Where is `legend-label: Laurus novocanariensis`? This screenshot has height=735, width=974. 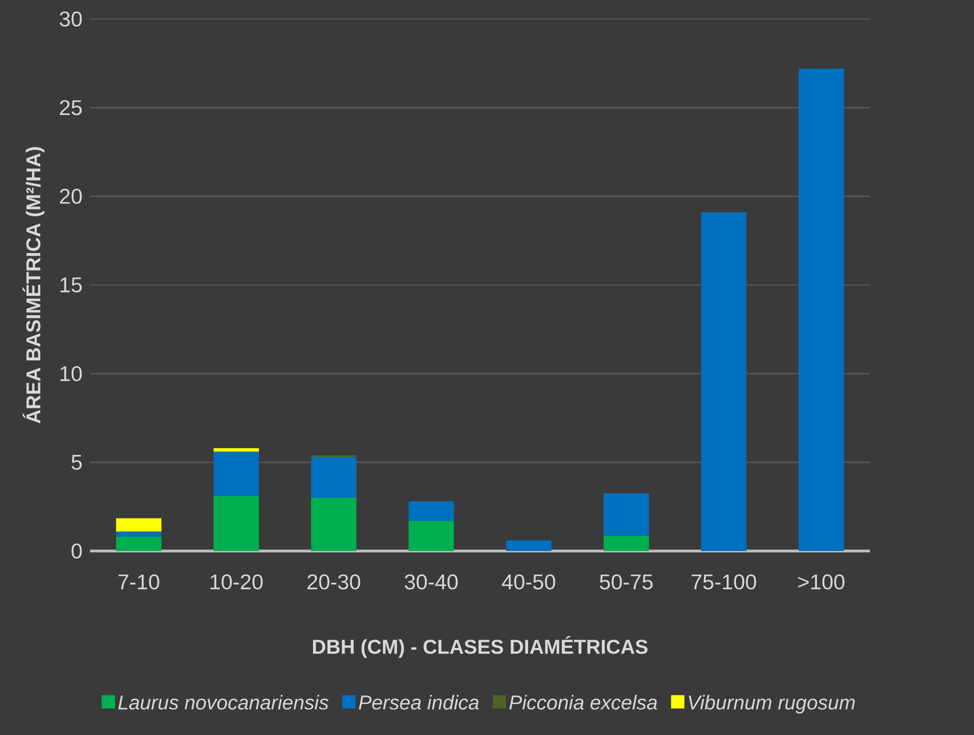 legend-label: Laurus novocanariensis is located at coordinates (223, 702).